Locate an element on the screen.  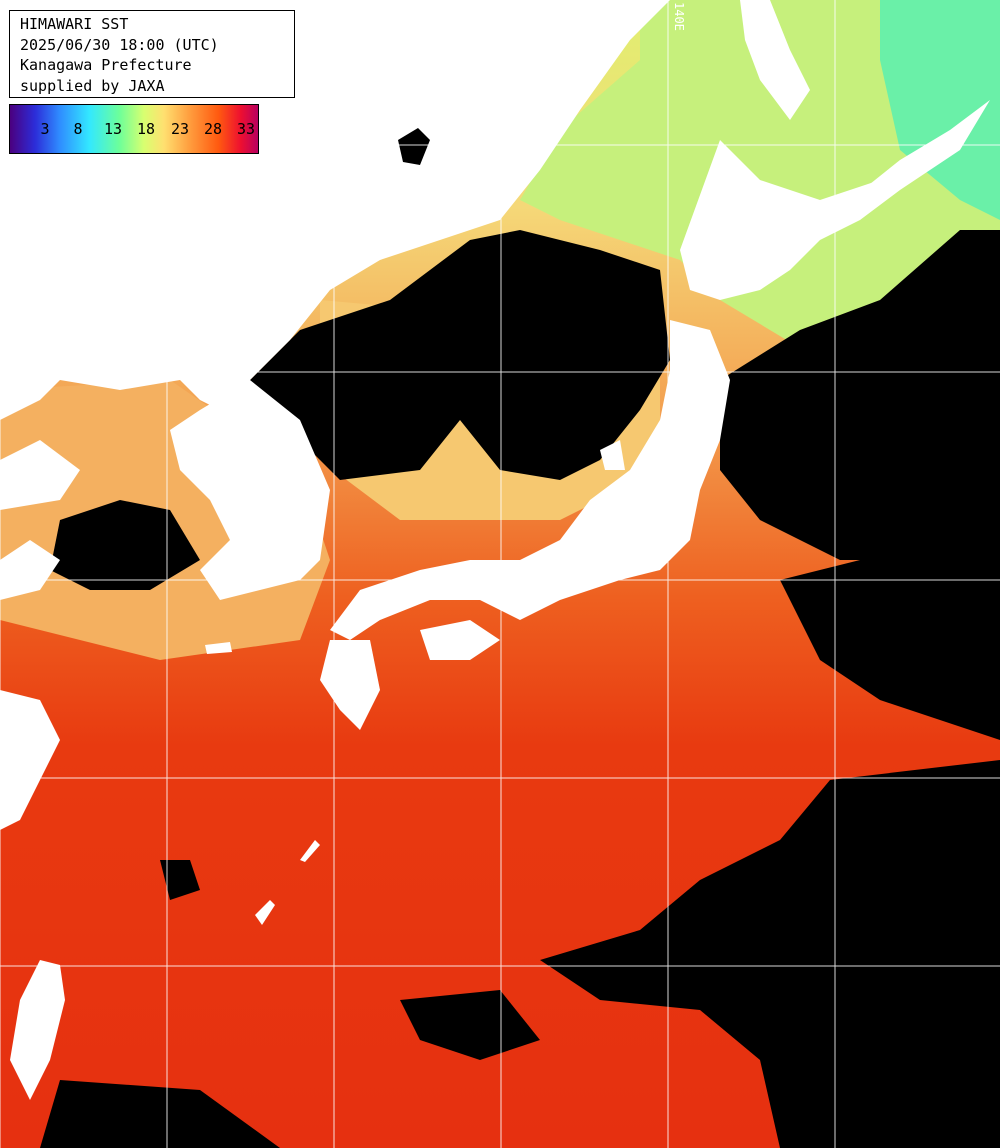
colorbar-tick: 28 is located at coordinates (213, 129).